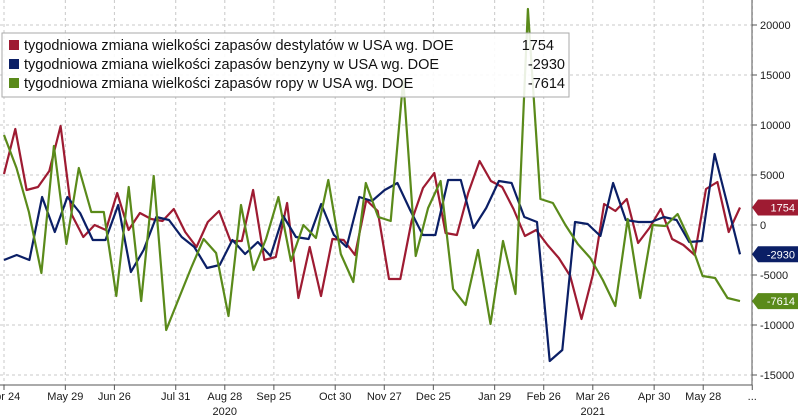 This screenshot has width=803, height=420. I want to click on badge-gasoline, so click(775, 254).